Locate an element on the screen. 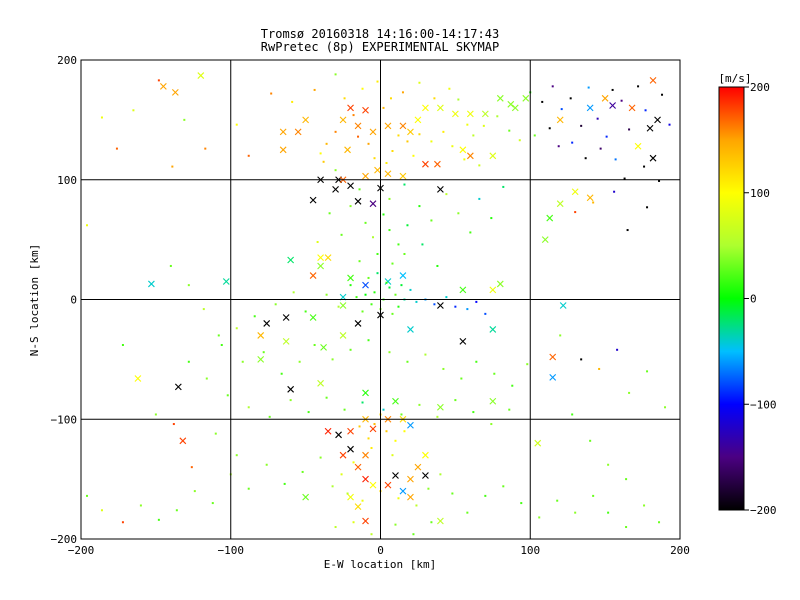  x-axis-label: E-W location [km] is located at coordinates (380, 564).